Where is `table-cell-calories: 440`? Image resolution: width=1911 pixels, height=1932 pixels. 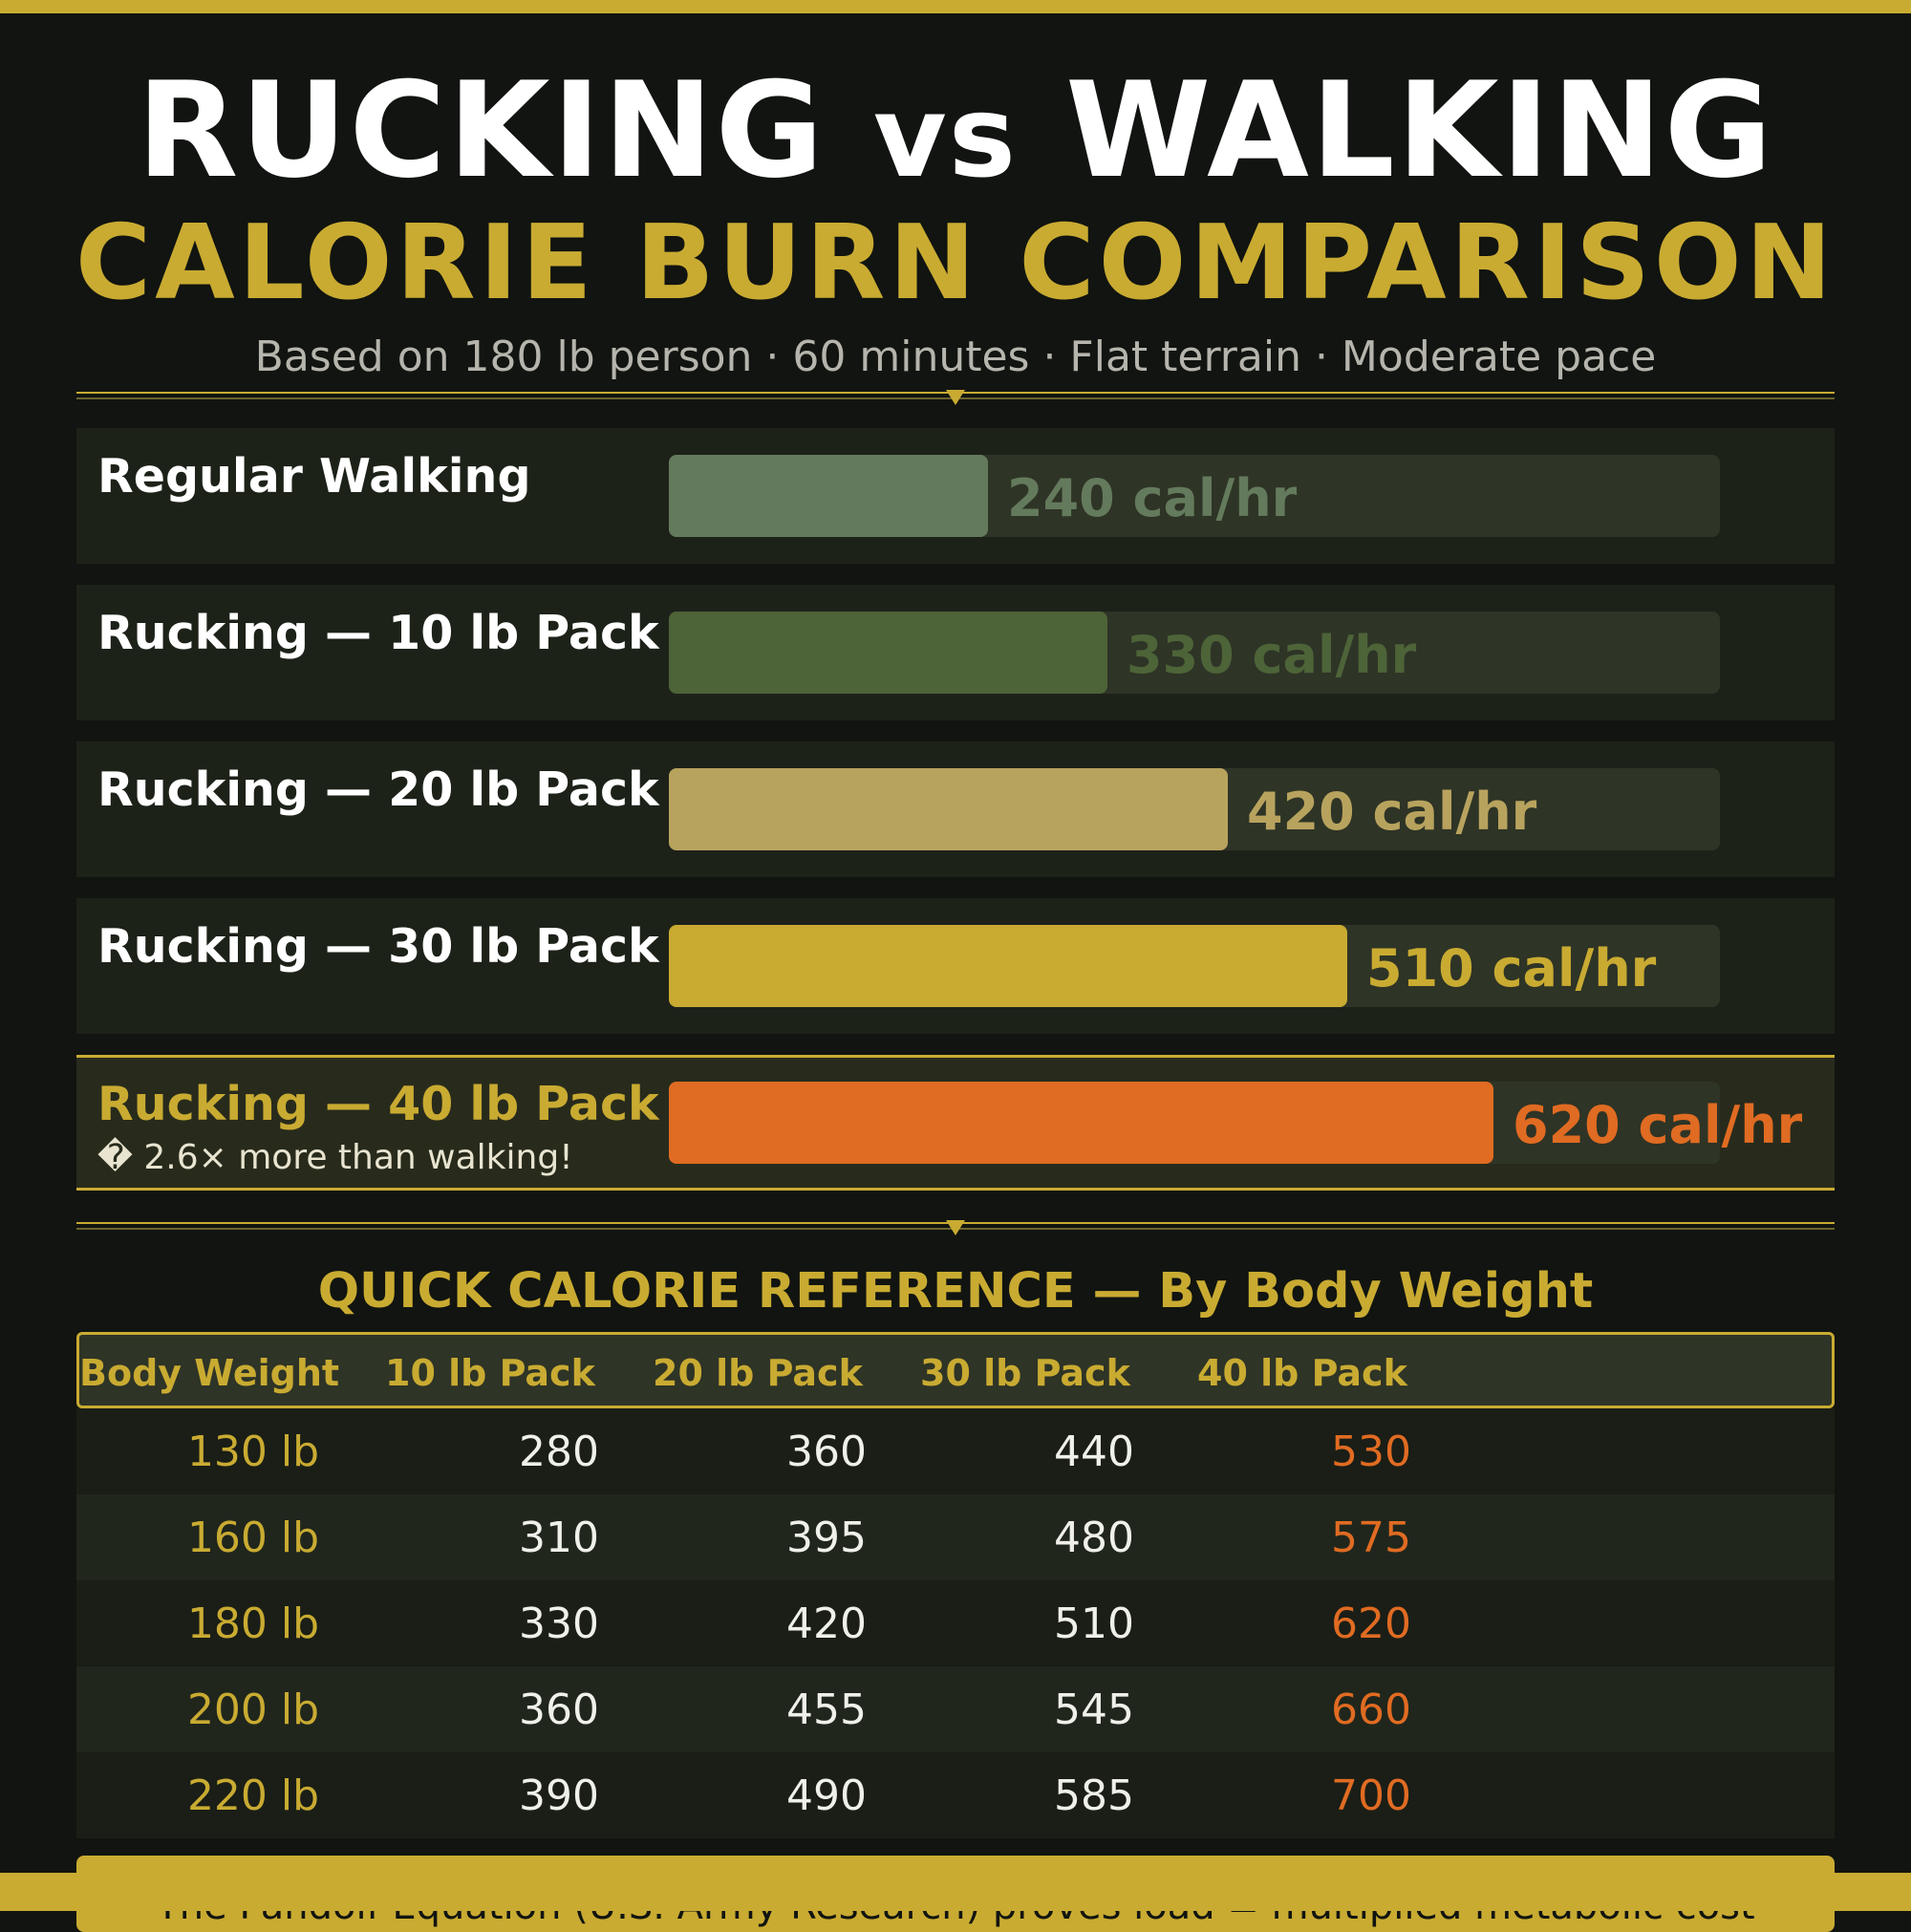 table-cell-calories: 440 is located at coordinates (1094, 1452).